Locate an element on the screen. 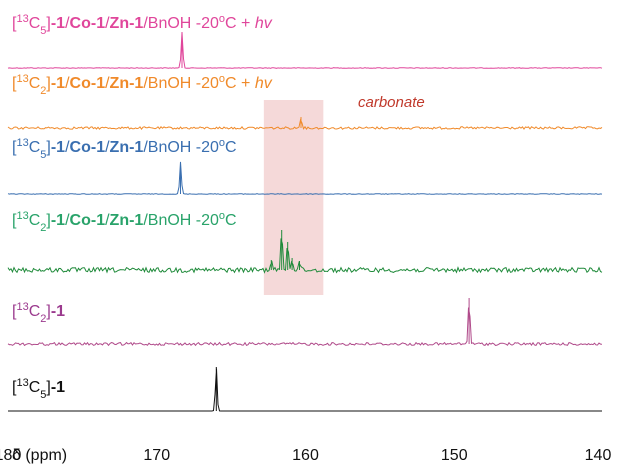 This screenshot has width=619, height=466. x-tick-label: 160 is located at coordinates (305, 455).